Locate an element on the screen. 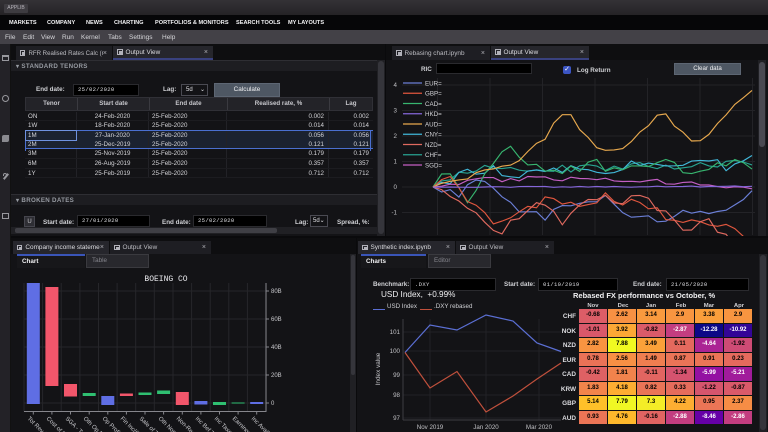 Image resolution: width=768 pixels, height=432 pixels. svg-text: 2 is located at coordinates (396, 136).